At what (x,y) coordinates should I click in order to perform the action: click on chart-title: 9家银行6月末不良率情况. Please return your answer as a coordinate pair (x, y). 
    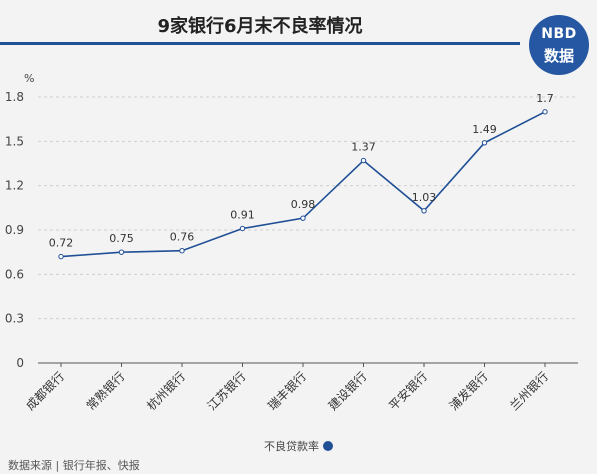
    Looking at the image, I should click on (260, 26).